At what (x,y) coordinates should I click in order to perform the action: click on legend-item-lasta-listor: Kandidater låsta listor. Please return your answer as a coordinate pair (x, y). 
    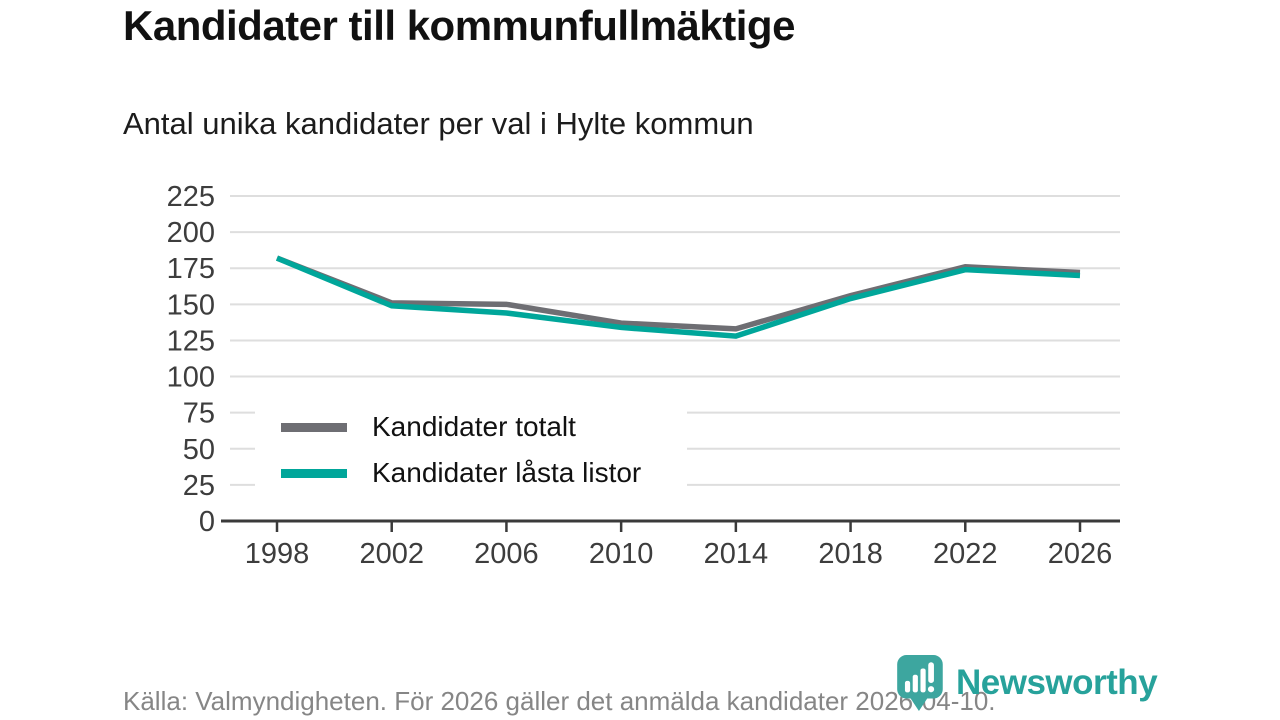
    Looking at the image, I should click on (471, 473).